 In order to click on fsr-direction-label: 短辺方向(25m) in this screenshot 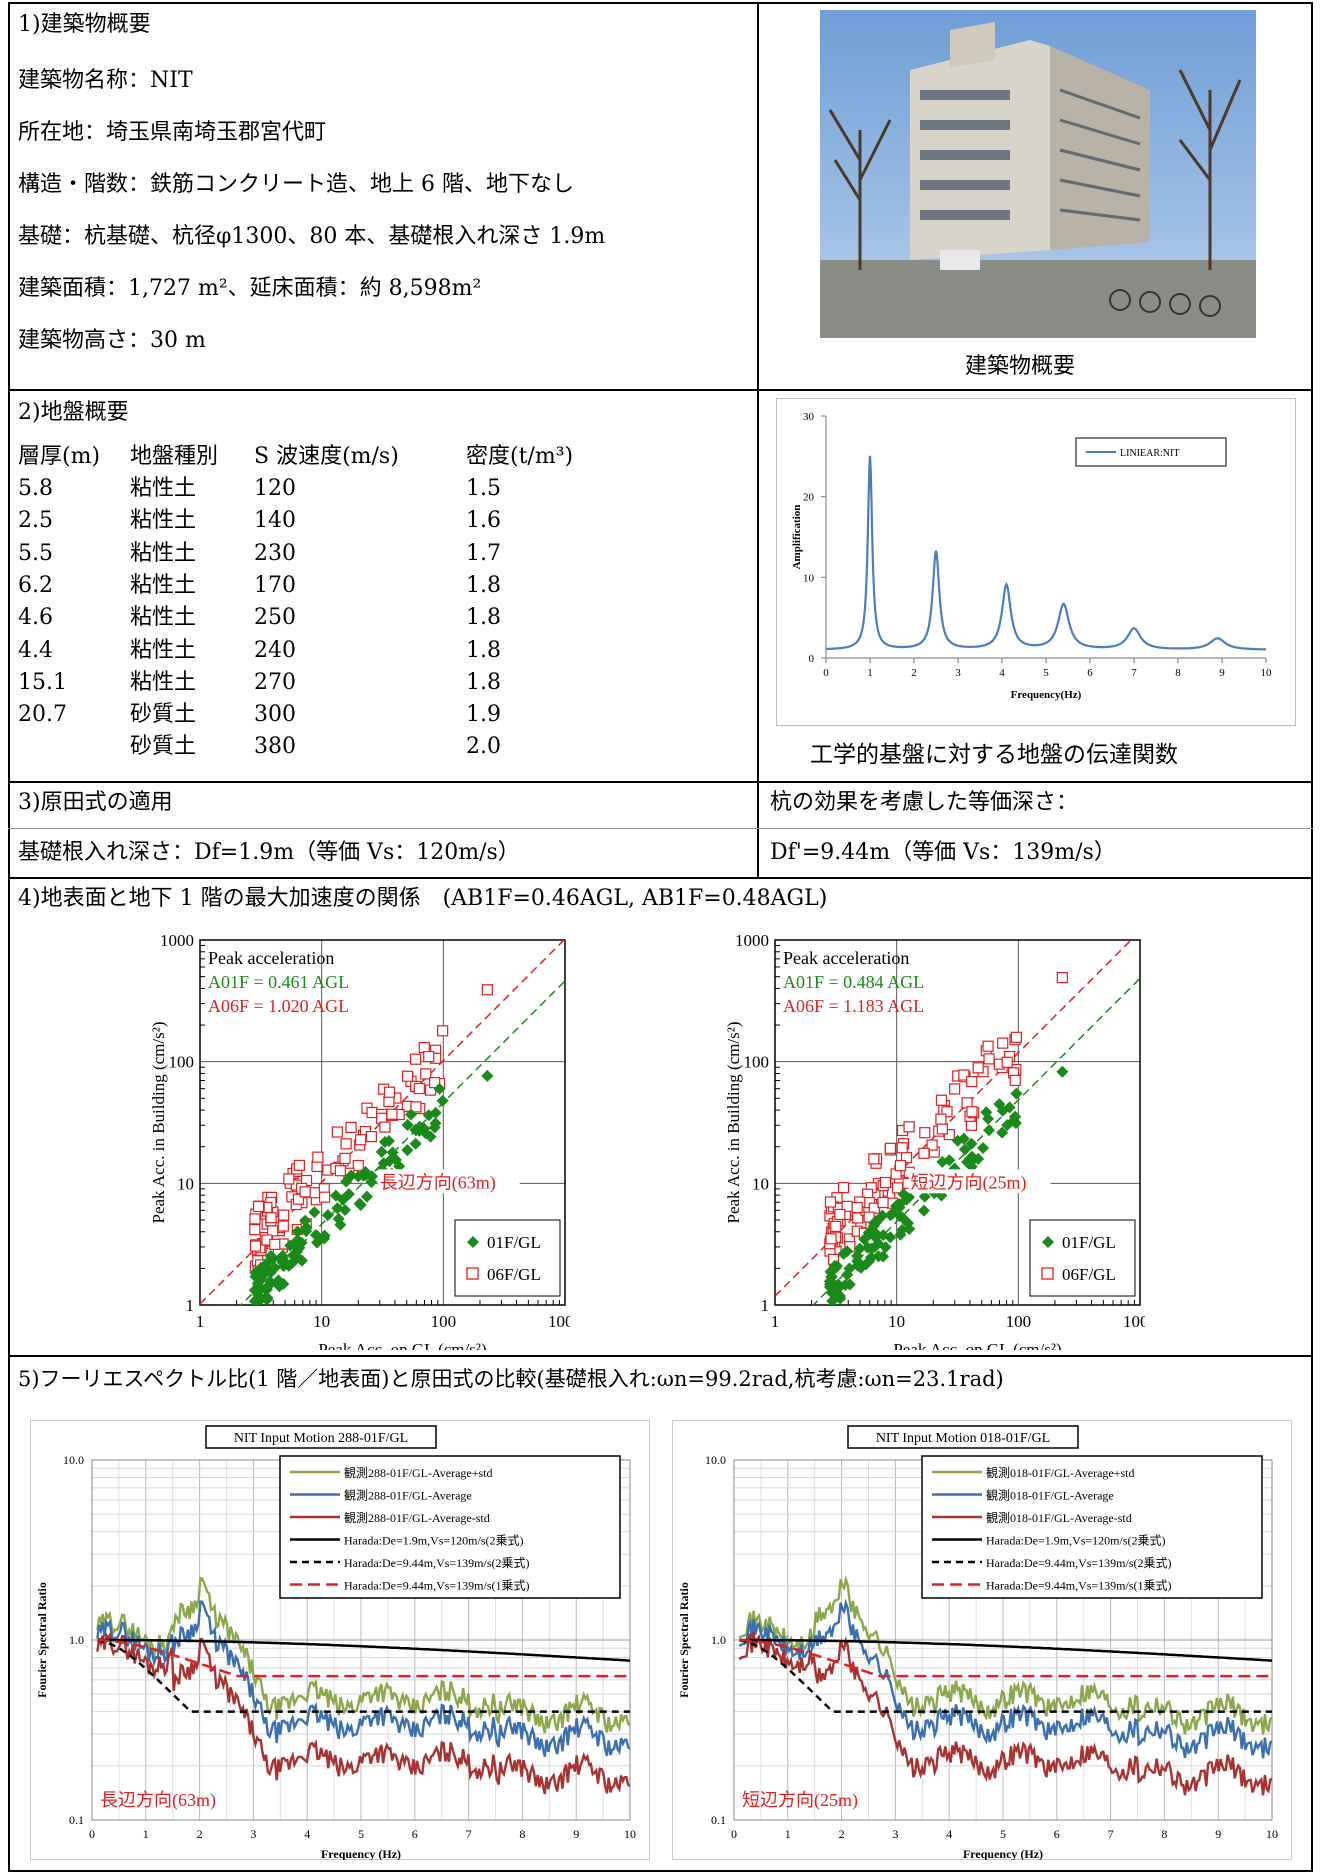, I will do `click(800, 1800)`.